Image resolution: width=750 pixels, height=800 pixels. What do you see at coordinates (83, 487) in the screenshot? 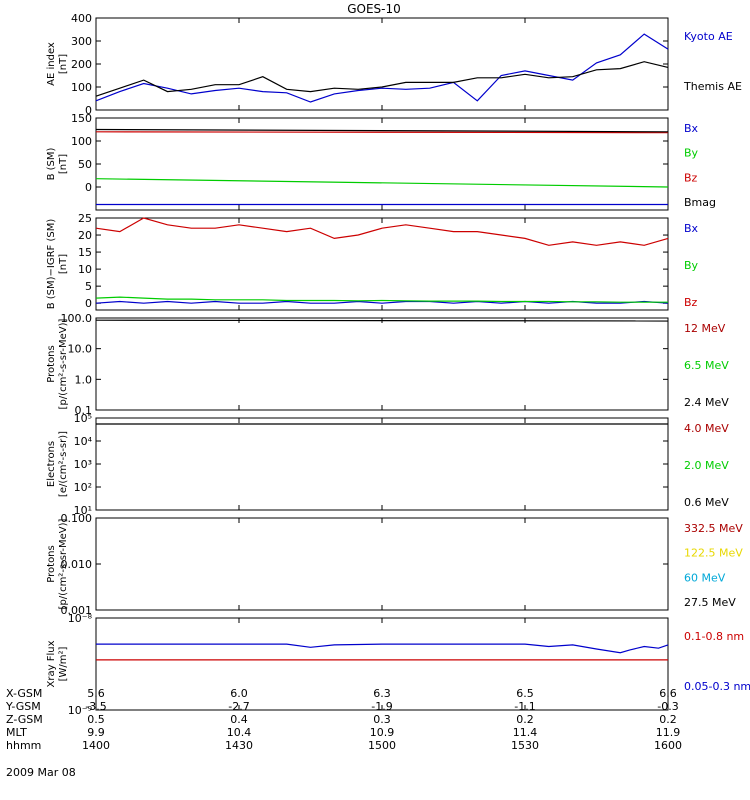
I see `y-tick-label: 10²` at bounding box center [83, 487].